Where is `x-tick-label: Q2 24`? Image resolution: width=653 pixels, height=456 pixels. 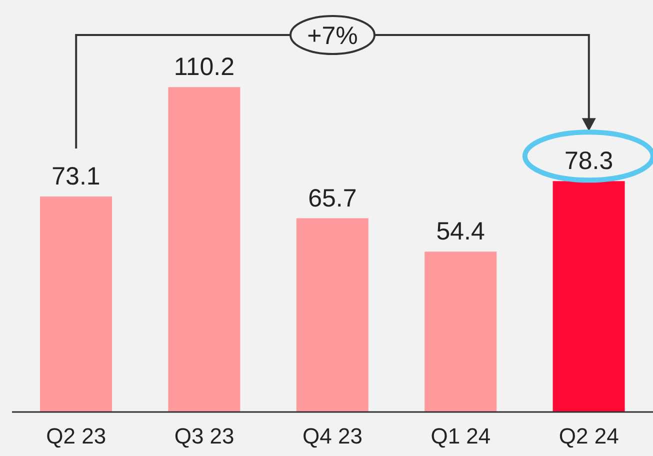 x-tick-label: Q2 24 is located at coordinates (588, 436).